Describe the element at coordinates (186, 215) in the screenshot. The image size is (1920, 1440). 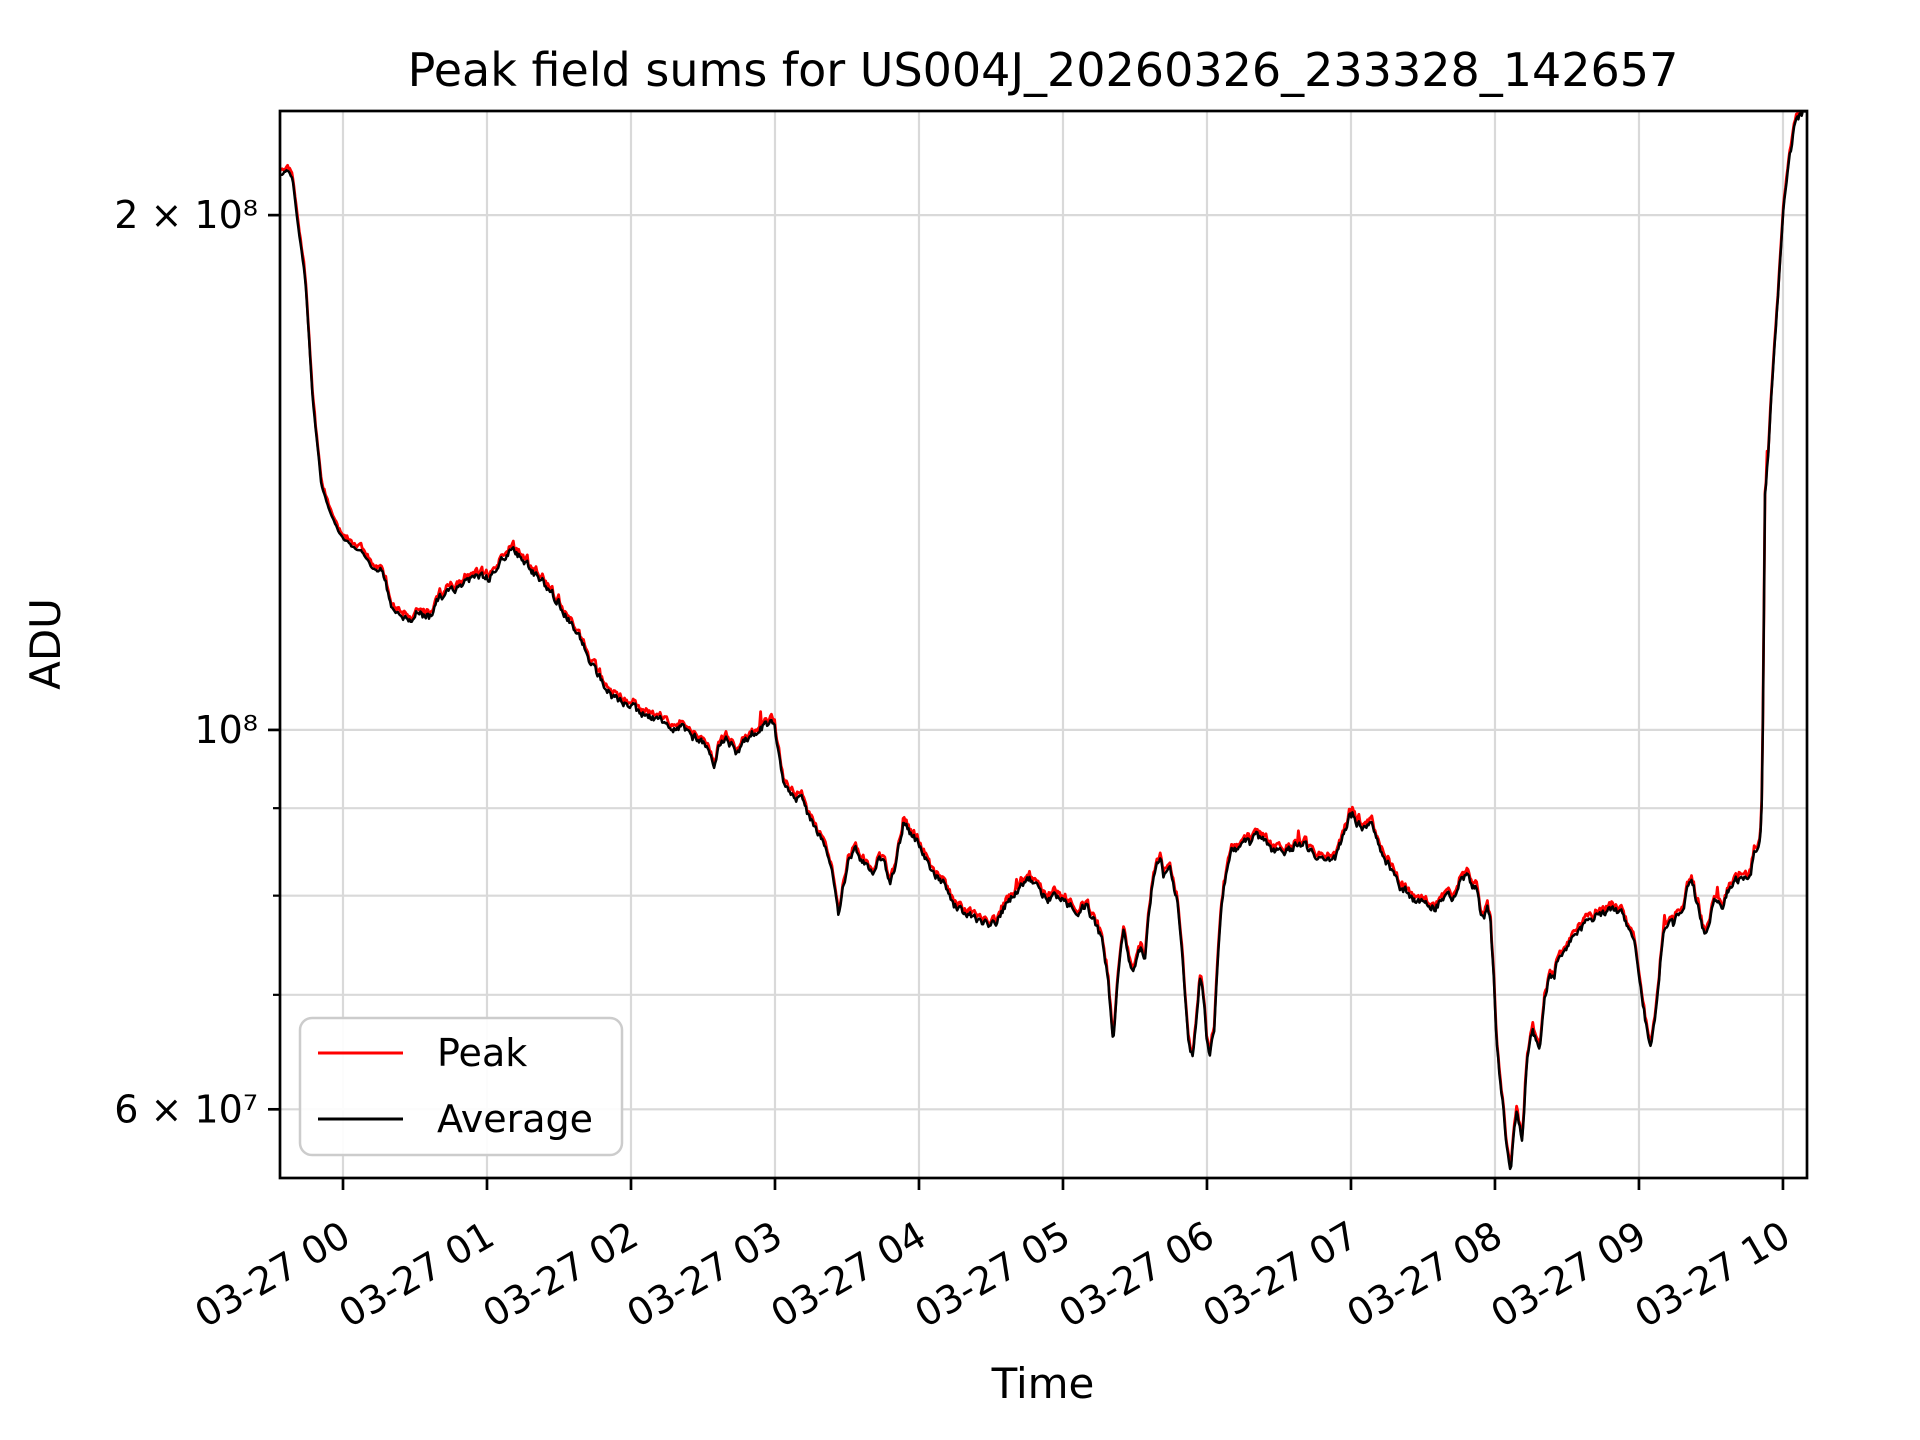
I see `y-tick-label: 2 × 10⁸` at that location.